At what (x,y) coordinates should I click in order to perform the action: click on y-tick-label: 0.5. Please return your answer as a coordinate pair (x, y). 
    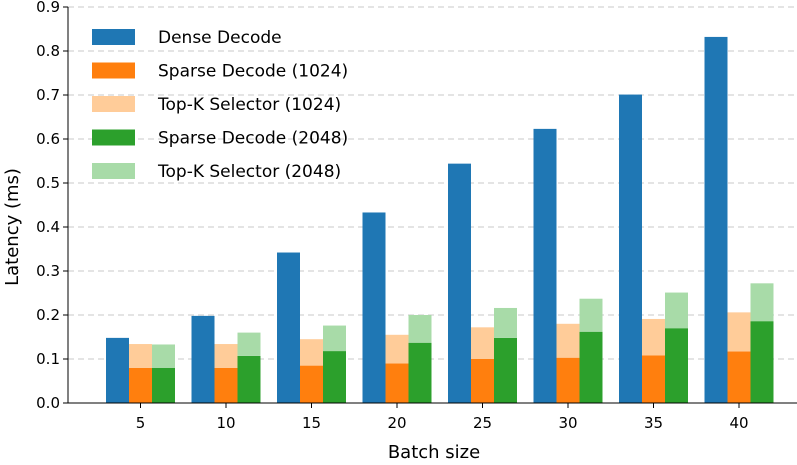
    Looking at the image, I should click on (48, 183).